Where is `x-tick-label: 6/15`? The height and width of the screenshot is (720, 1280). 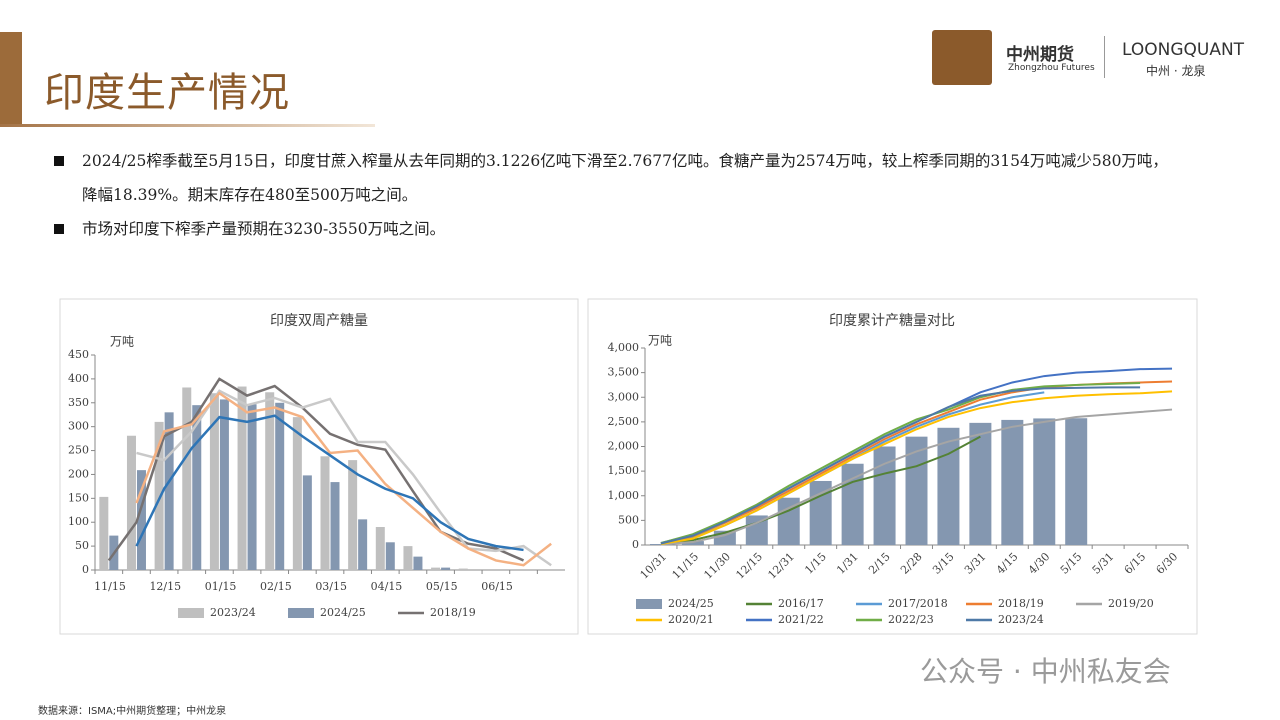
x-tick-label: 6/15 is located at coordinates (1135, 563).